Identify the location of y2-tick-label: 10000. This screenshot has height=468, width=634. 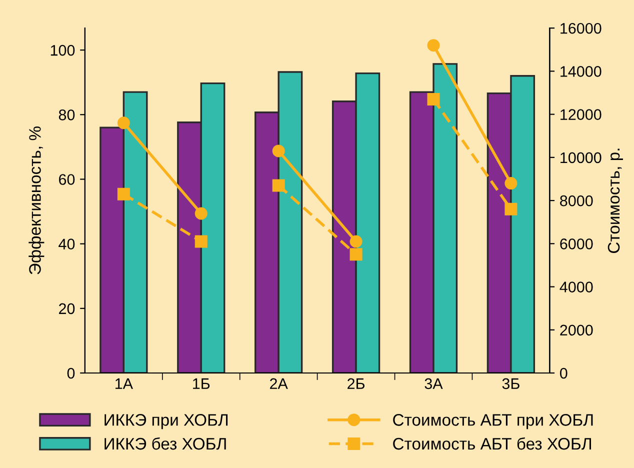
(581, 158).